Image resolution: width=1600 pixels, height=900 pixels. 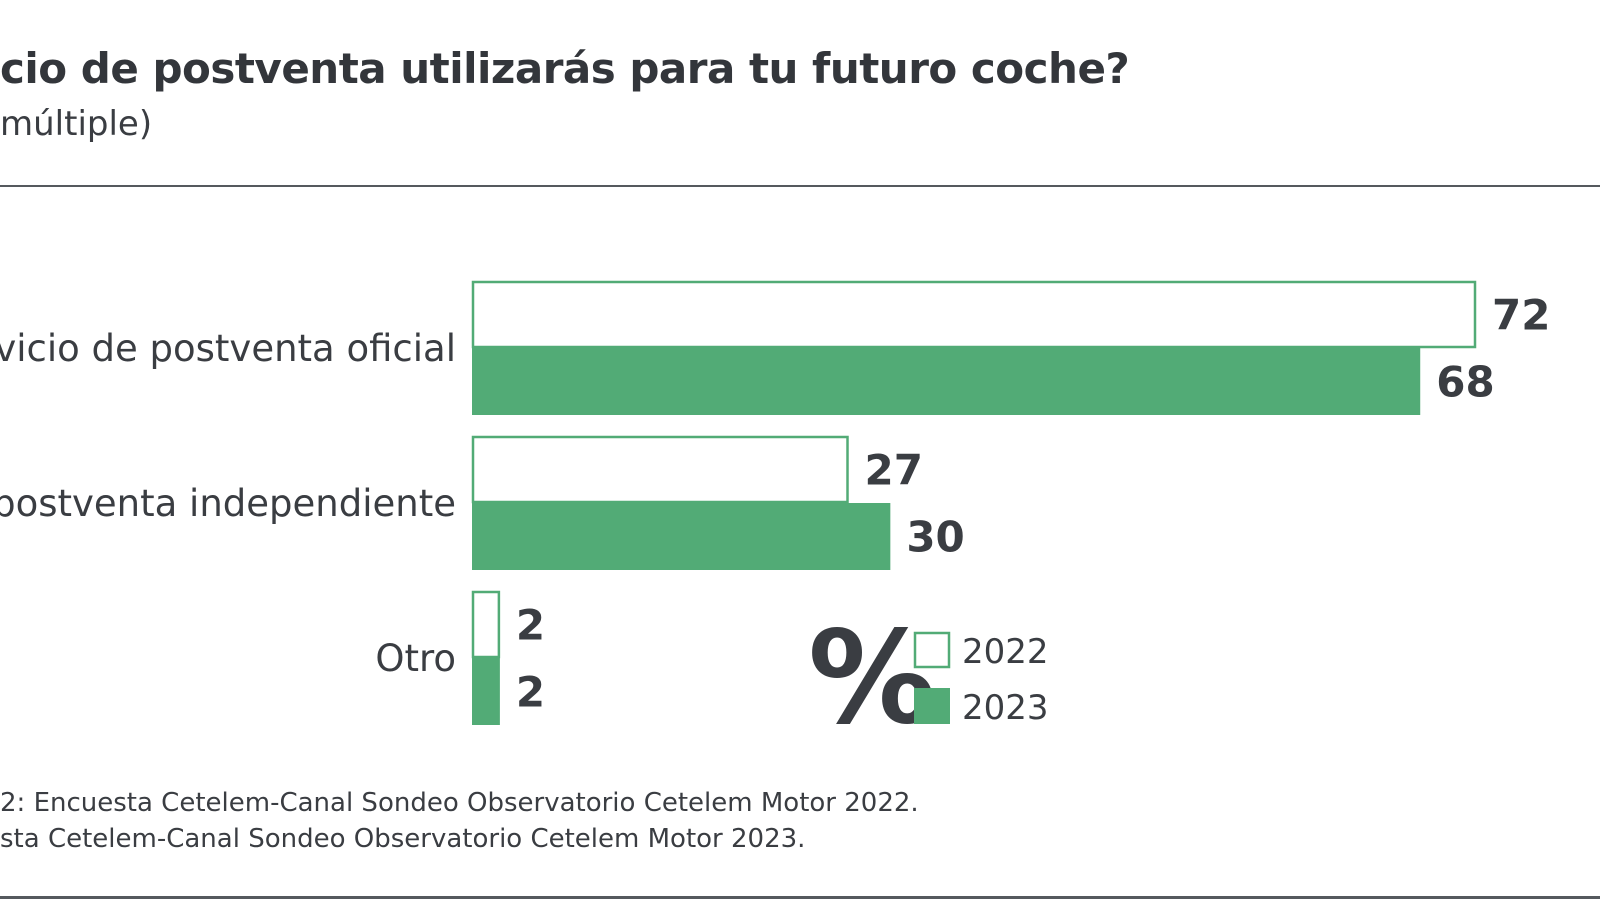 What do you see at coordinates (1005, 708) in the screenshot?
I see `legend-label-2023: 2023` at bounding box center [1005, 708].